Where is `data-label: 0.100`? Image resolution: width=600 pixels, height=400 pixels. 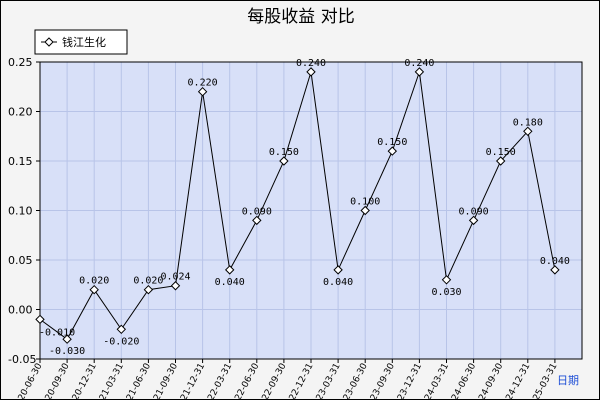 data-label: 0.100 is located at coordinates (365, 202).